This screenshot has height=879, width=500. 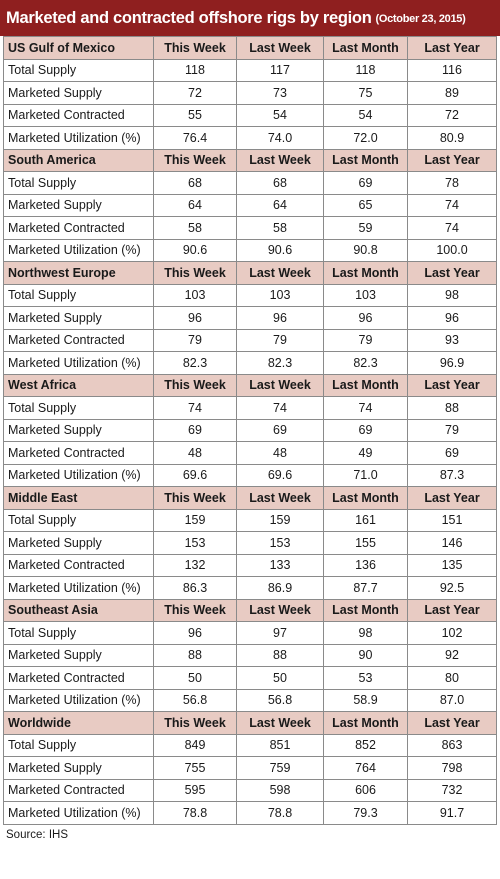 What do you see at coordinates (195, 543) in the screenshot?
I see `value-cell: 153` at bounding box center [195, 543].